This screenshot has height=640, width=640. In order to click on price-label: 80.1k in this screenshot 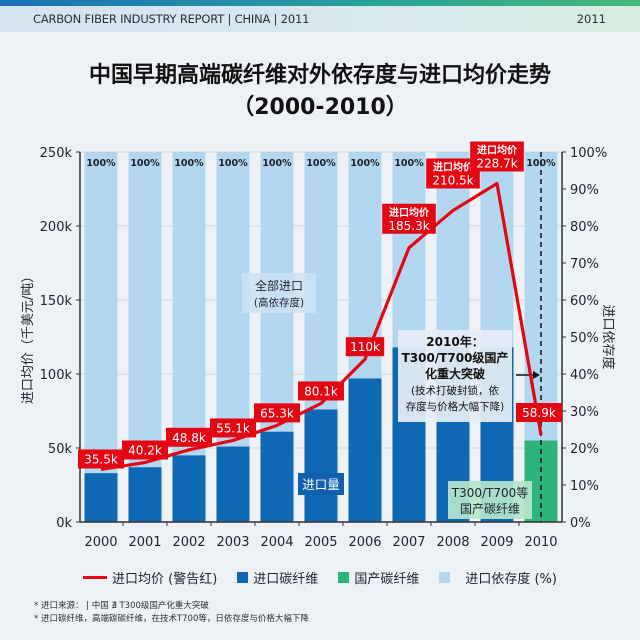, I will do `click(321, 391)`.